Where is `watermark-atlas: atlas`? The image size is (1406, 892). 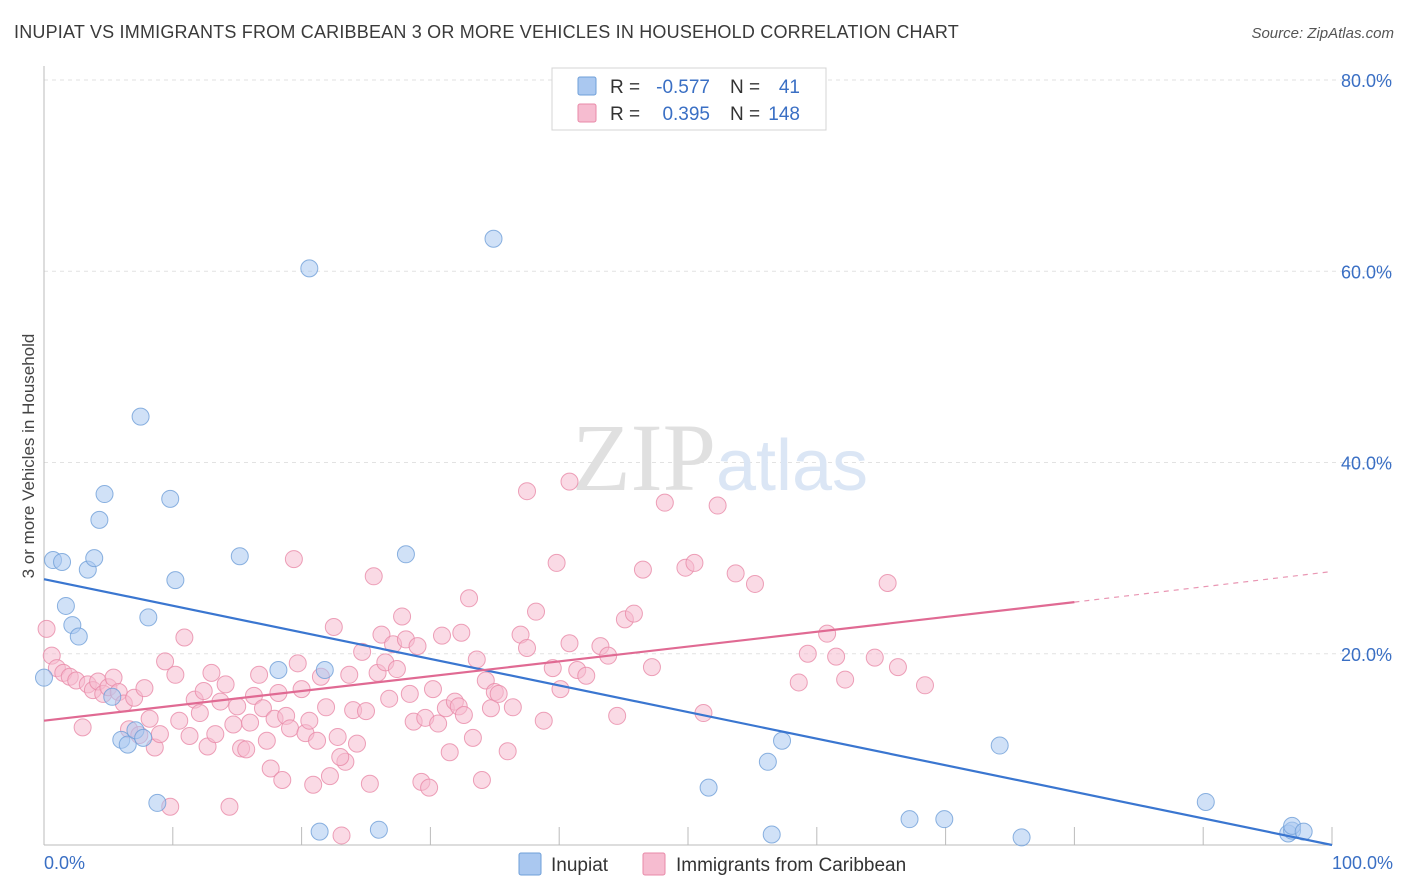
watermark-atlas: atlas is located at coordinates (792, 466).